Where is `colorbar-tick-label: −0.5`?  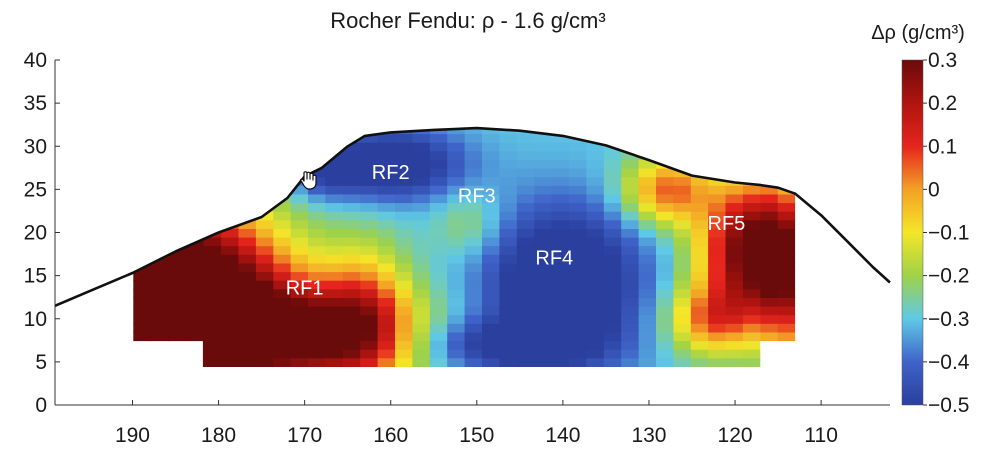
colorbar-tick-label: −0.5 is located at coordinates (948, 405).